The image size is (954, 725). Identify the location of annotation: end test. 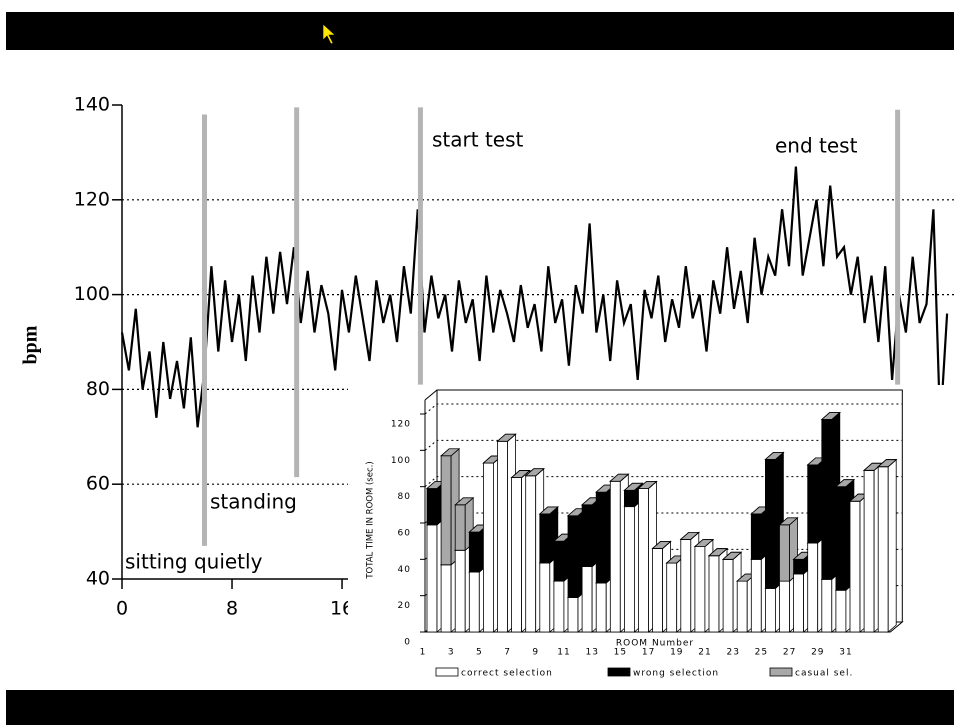
(816, 146).